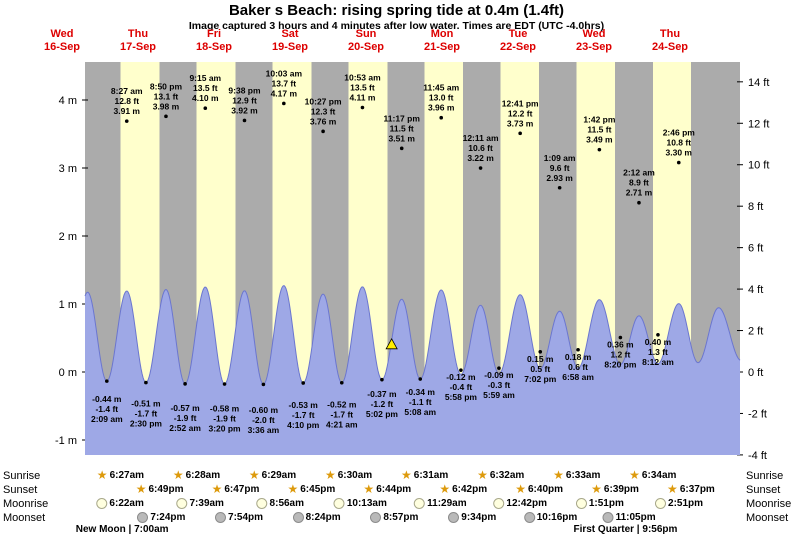 This screenshot has width=793, height=539. I want to click on moonset-time: 10:16pm, so click(557, 517).